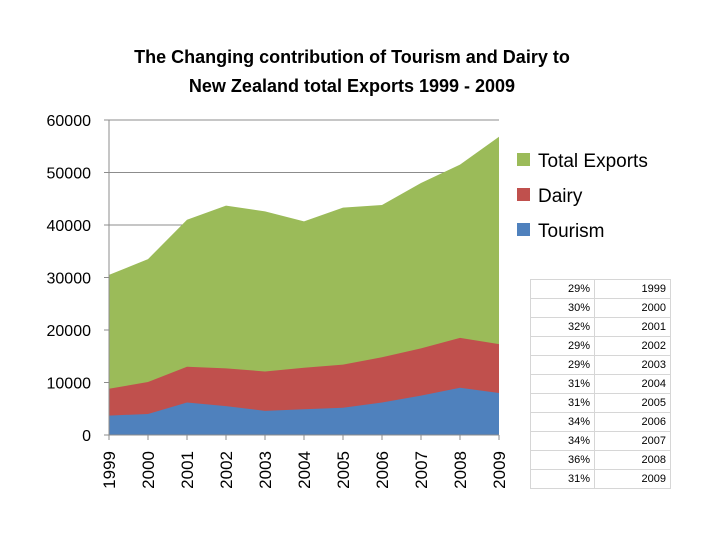 Image resolution: width=728 pixels, height=546 pixels. I want to click on table-row: 29% 2002, so click(600, 346).